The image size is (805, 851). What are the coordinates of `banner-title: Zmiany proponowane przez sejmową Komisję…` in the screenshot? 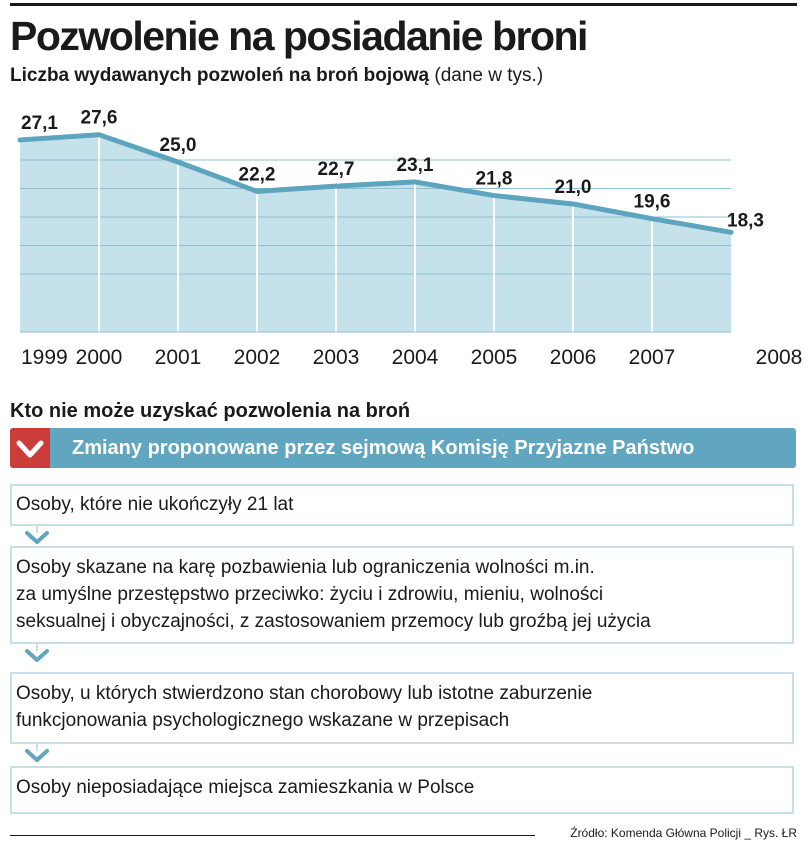 It's located at (383, 448).